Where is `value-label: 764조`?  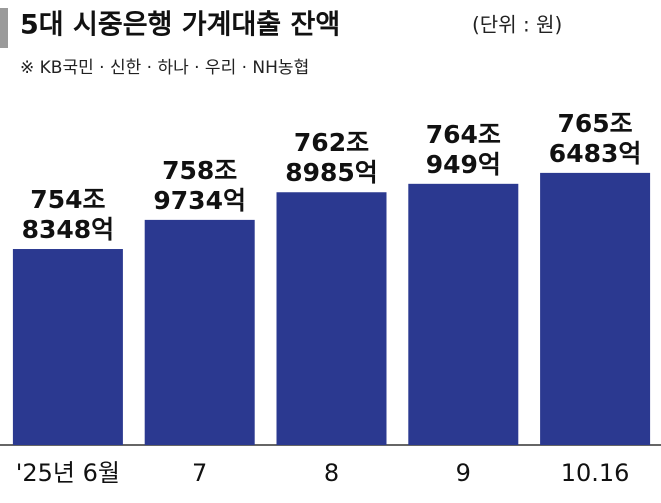
value-label: 764조 is located at coordinates (463, 134).